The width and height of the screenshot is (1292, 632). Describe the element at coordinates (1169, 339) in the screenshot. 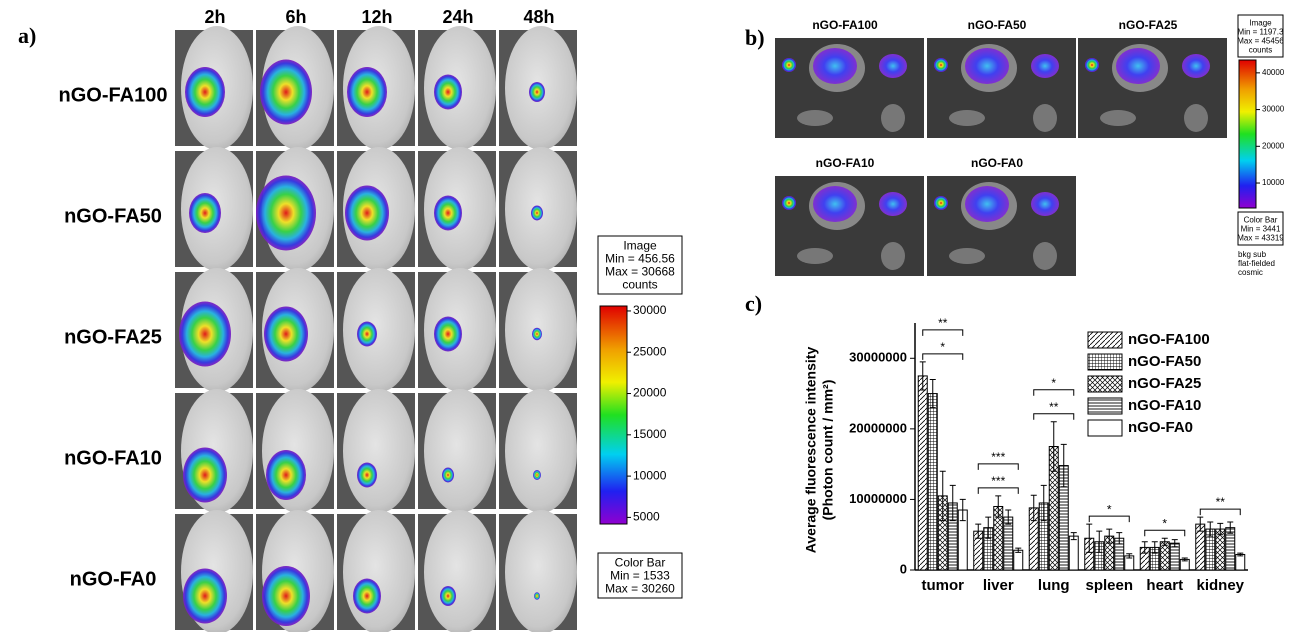

I see `legend-label: nGO-FA100` at that location.